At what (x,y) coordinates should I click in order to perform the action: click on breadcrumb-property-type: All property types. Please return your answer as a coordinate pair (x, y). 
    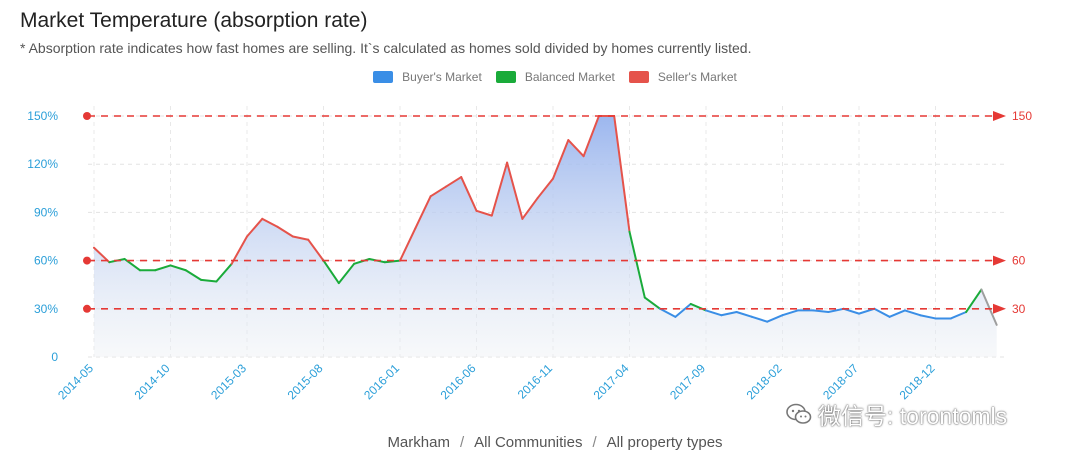
    Looking at the image, I should click on (664, 442).